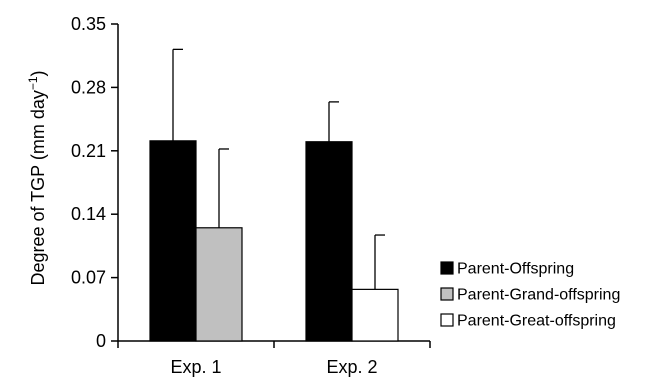  I want to click on y-axis-label: Degree of TGP (mm day−1), so click(37, 177).